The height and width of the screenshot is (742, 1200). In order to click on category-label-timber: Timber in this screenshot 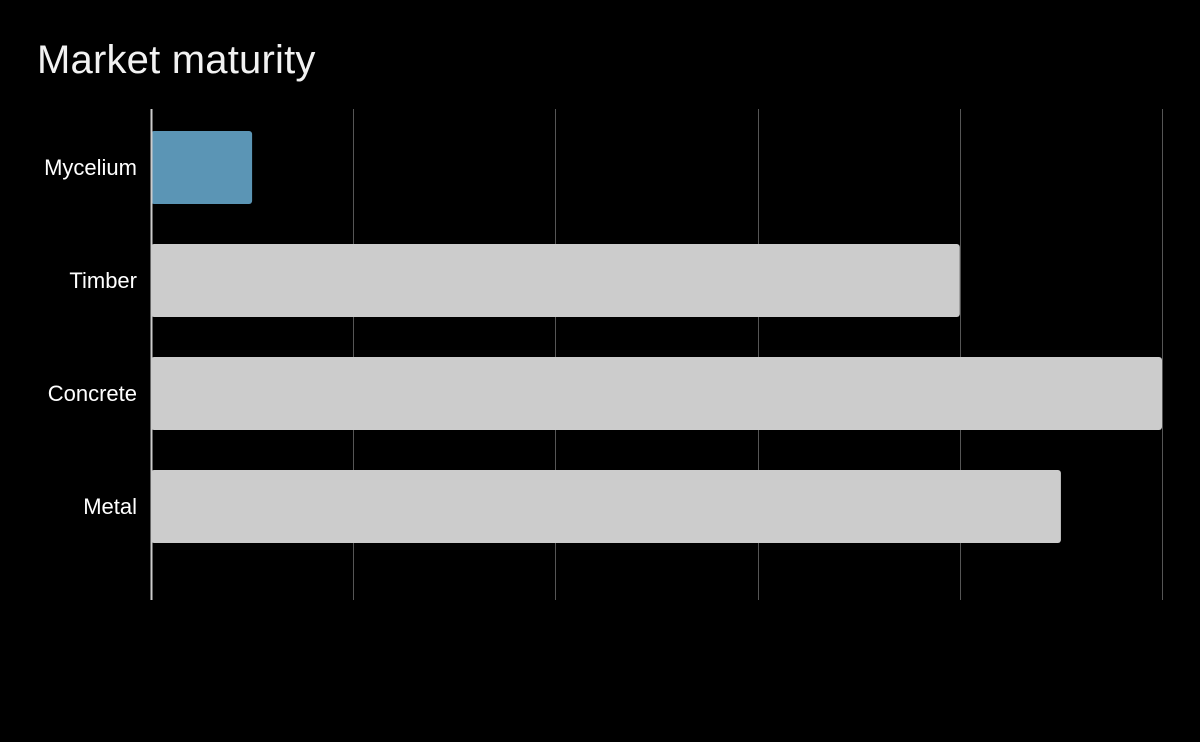, I will do `click(103, 280)`.